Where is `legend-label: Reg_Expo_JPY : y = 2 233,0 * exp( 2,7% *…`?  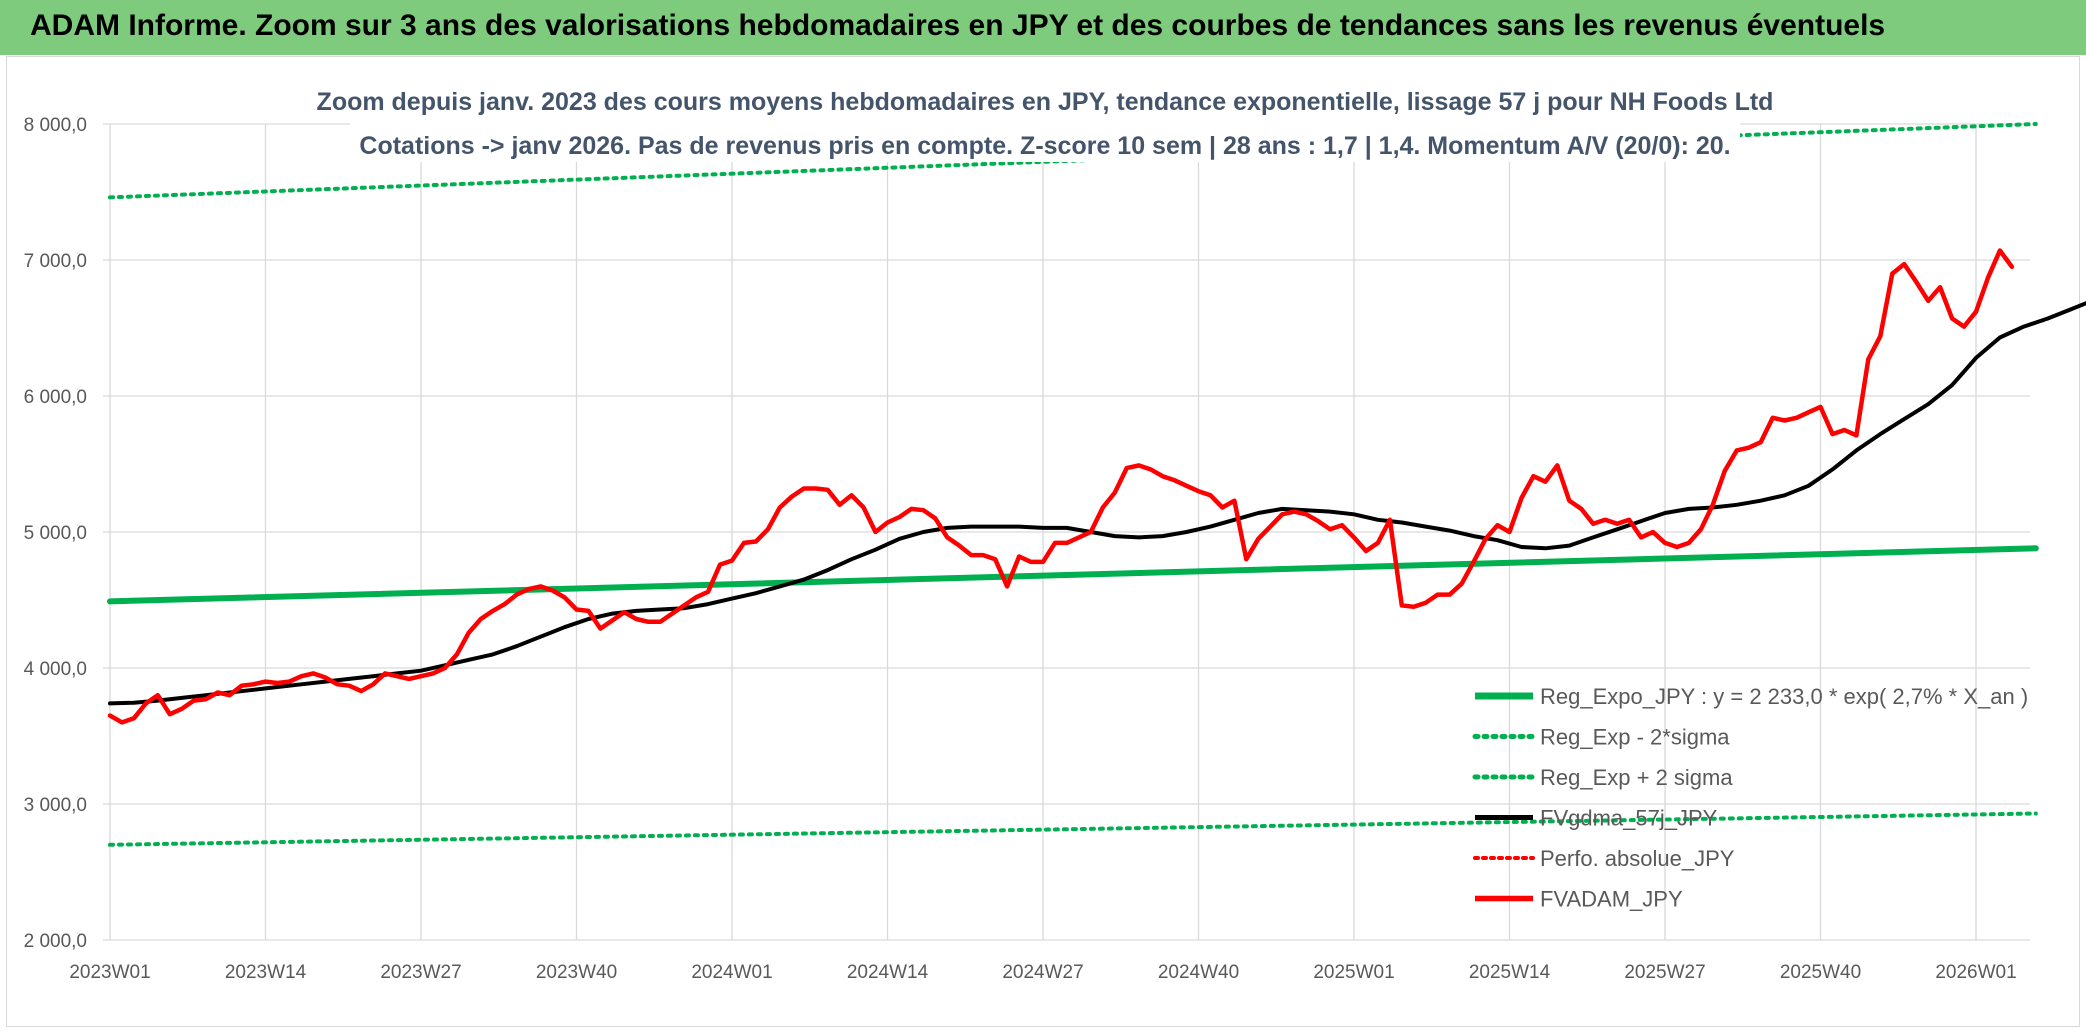
legend-label: Reg_Expo_JPY : y = 2 233,0 * exp( 2,7% *… is located at coordinates (1784, 696).